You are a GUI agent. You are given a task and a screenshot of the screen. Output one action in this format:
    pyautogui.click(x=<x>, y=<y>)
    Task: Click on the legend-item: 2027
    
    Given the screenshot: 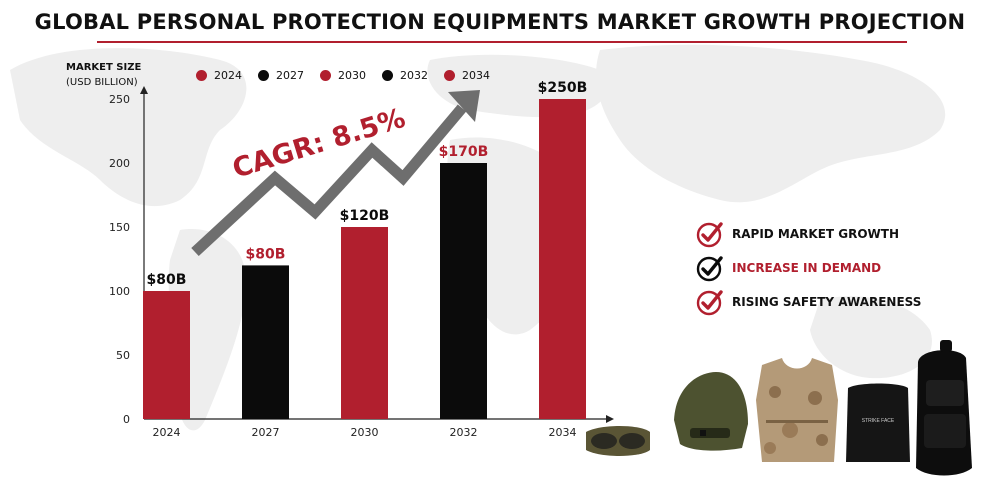 What is the action you would take?
    pyautogui.click(x=281, y=75)
    